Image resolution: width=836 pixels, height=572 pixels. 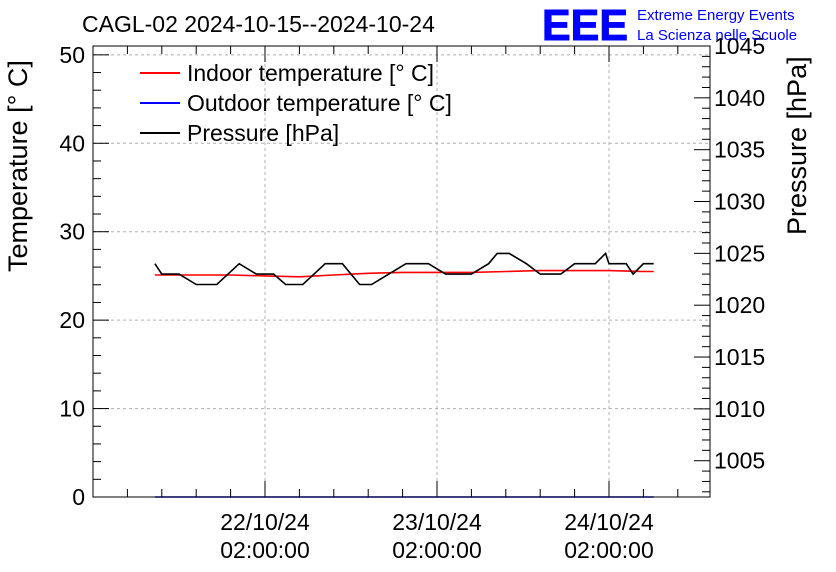 I want to click on right-axis-tick-label: 1040, so click(x=739, y=98).